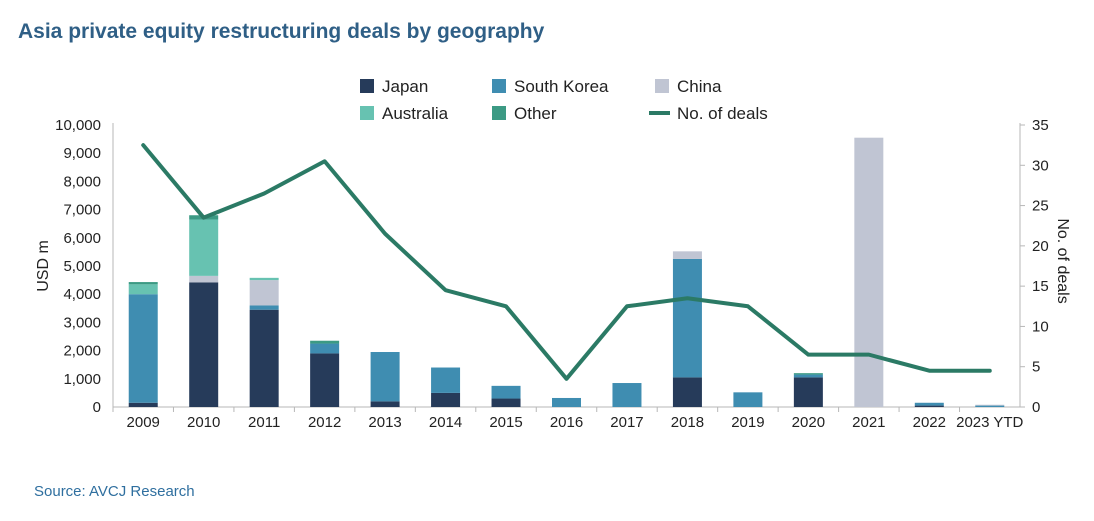 The width and height of the screenshot is (1094, 521). I want to click on y-tick-label: 4,000, so click(82, 294).